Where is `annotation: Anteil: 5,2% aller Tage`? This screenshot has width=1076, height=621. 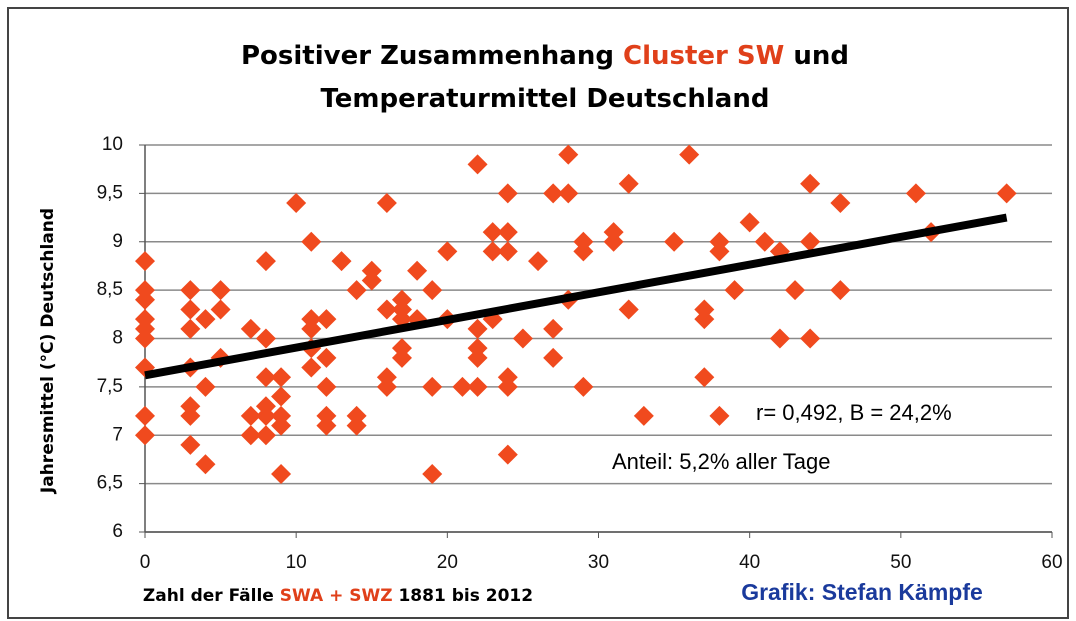 annotation: Anteil: 5,2% aller Tage is located at coordinates (721, 461).